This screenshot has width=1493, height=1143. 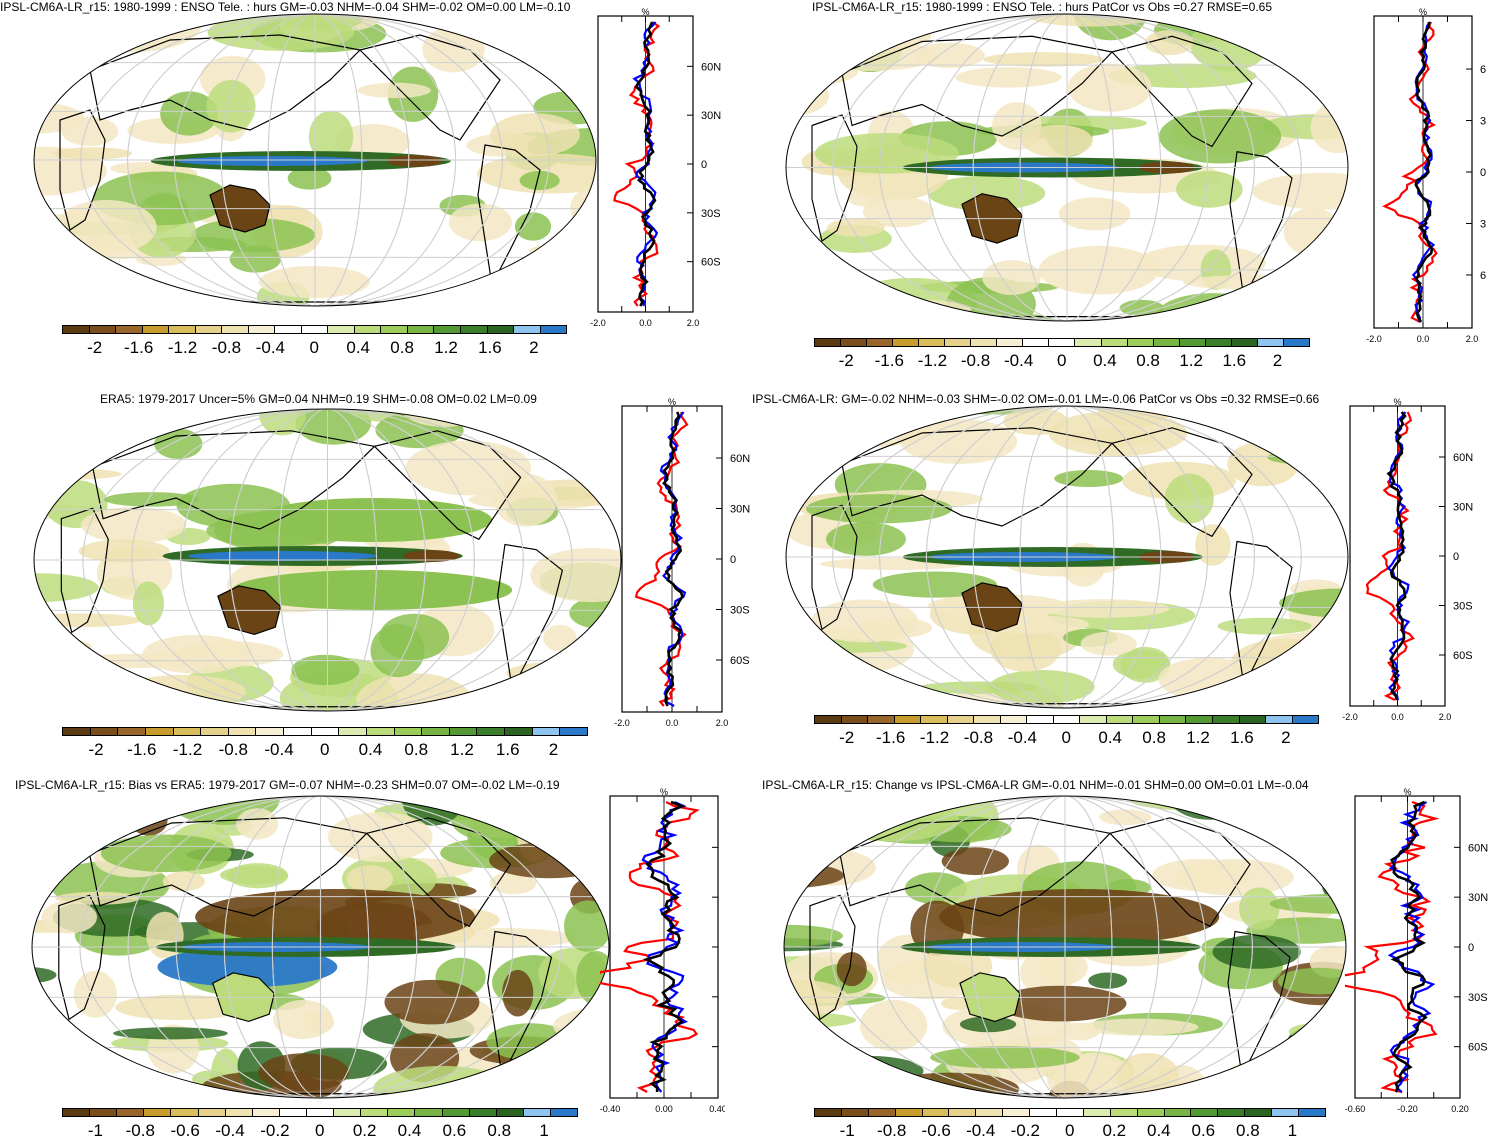 I want to click on profile-lat-label: 30S, so click(x=1463, y=607).